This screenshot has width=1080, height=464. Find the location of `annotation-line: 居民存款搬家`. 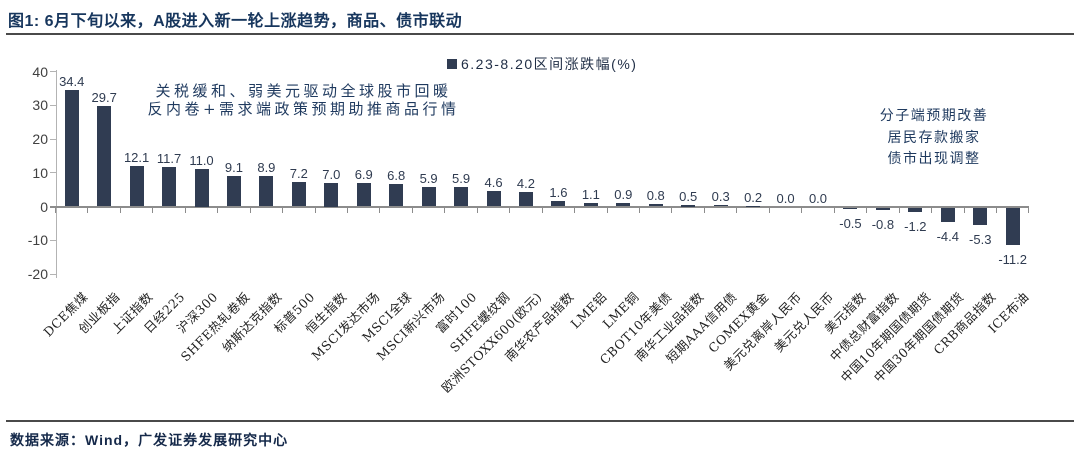

annotation-line: 居民存款搬家 is located at coordinates (934, 137).